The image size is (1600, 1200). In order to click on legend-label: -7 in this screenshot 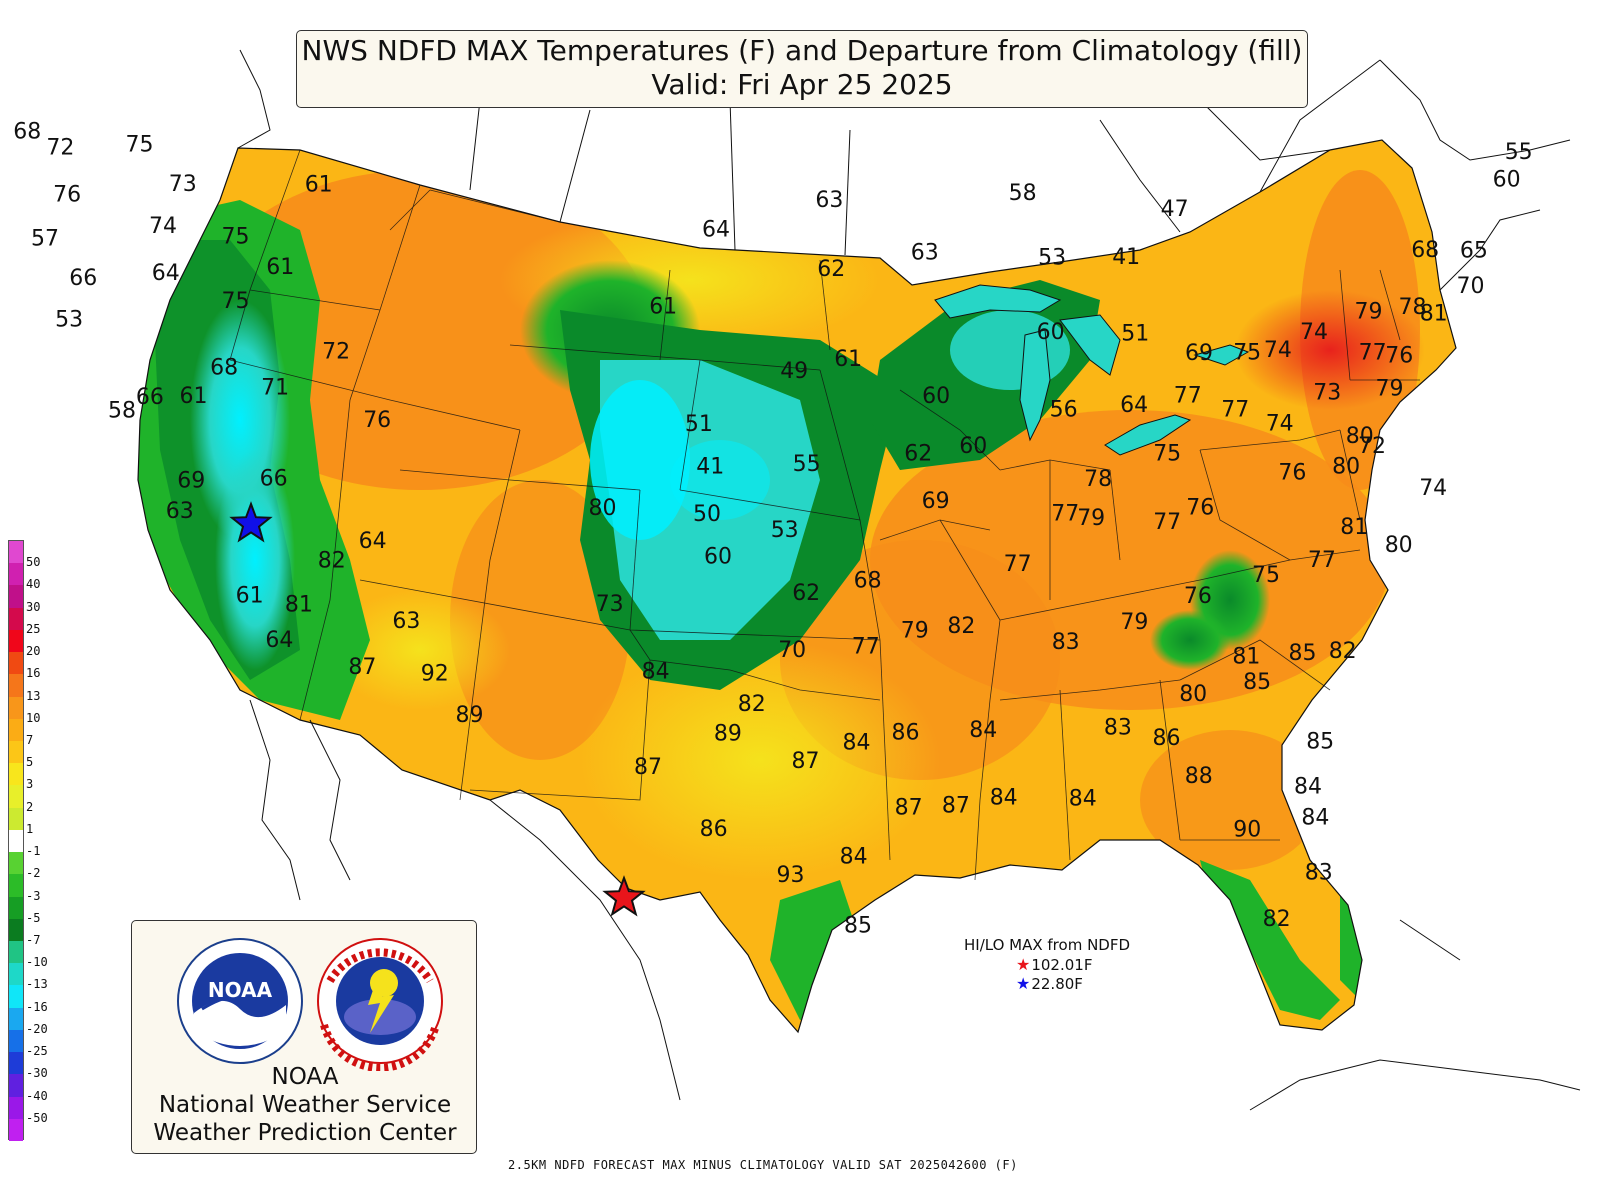, I will do `click(33, 940)`.